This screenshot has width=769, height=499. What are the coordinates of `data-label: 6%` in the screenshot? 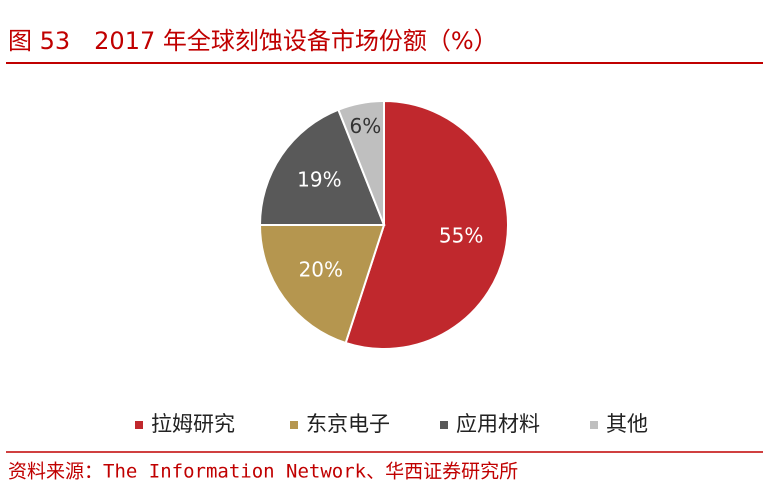 It's located at (366, 126).